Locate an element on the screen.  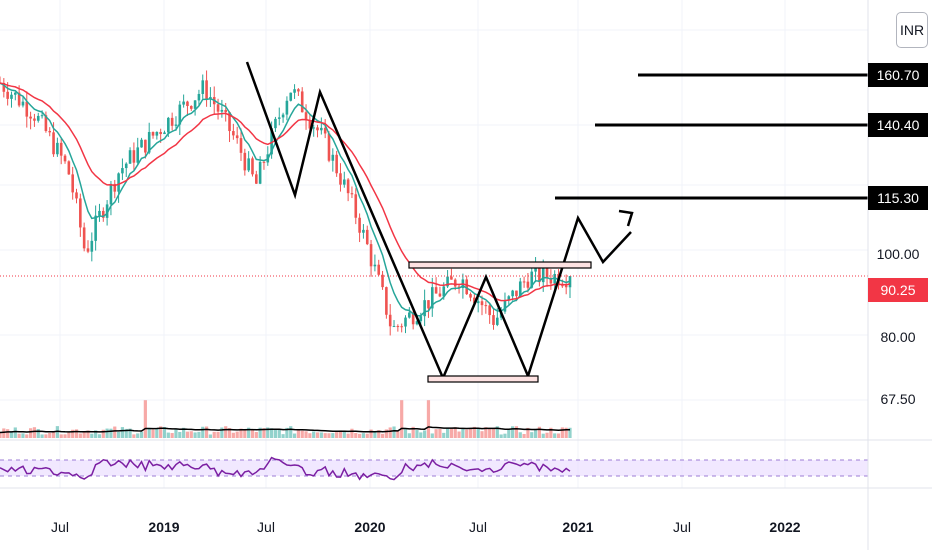
current-price-label: 90.25 is located at coordinates (897, 290).